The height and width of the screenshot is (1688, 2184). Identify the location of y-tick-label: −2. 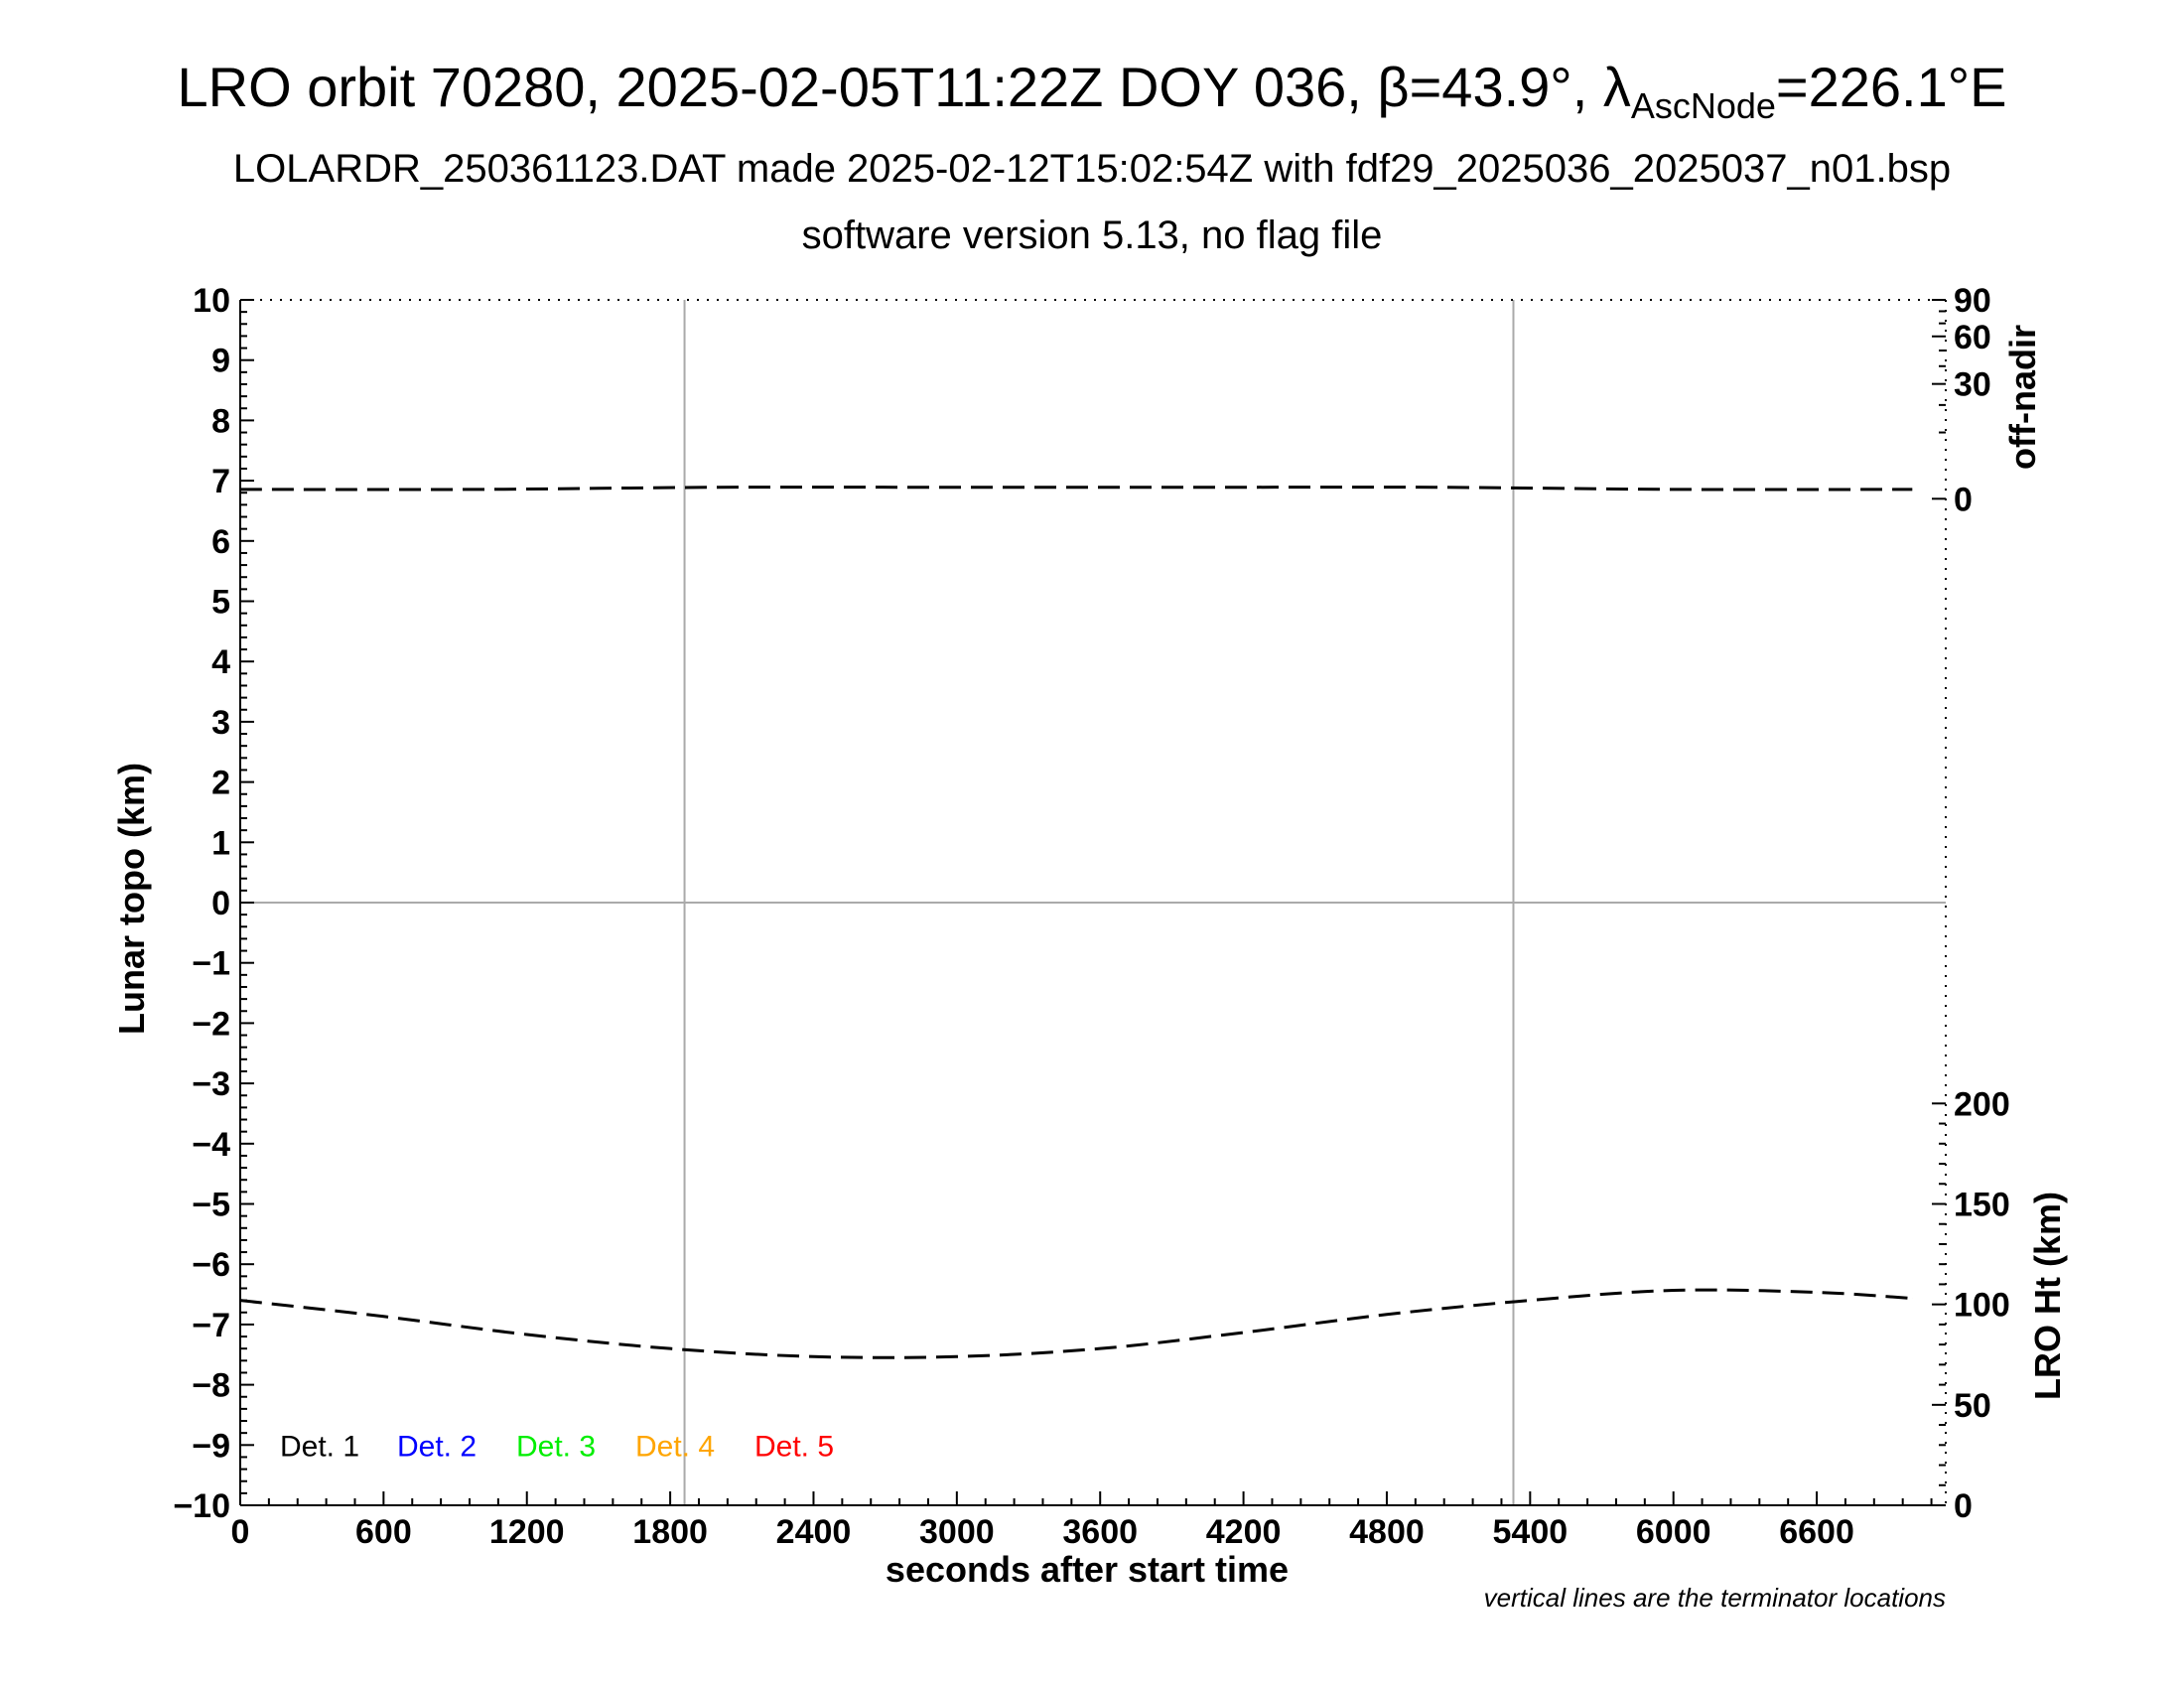
(211, 1024).